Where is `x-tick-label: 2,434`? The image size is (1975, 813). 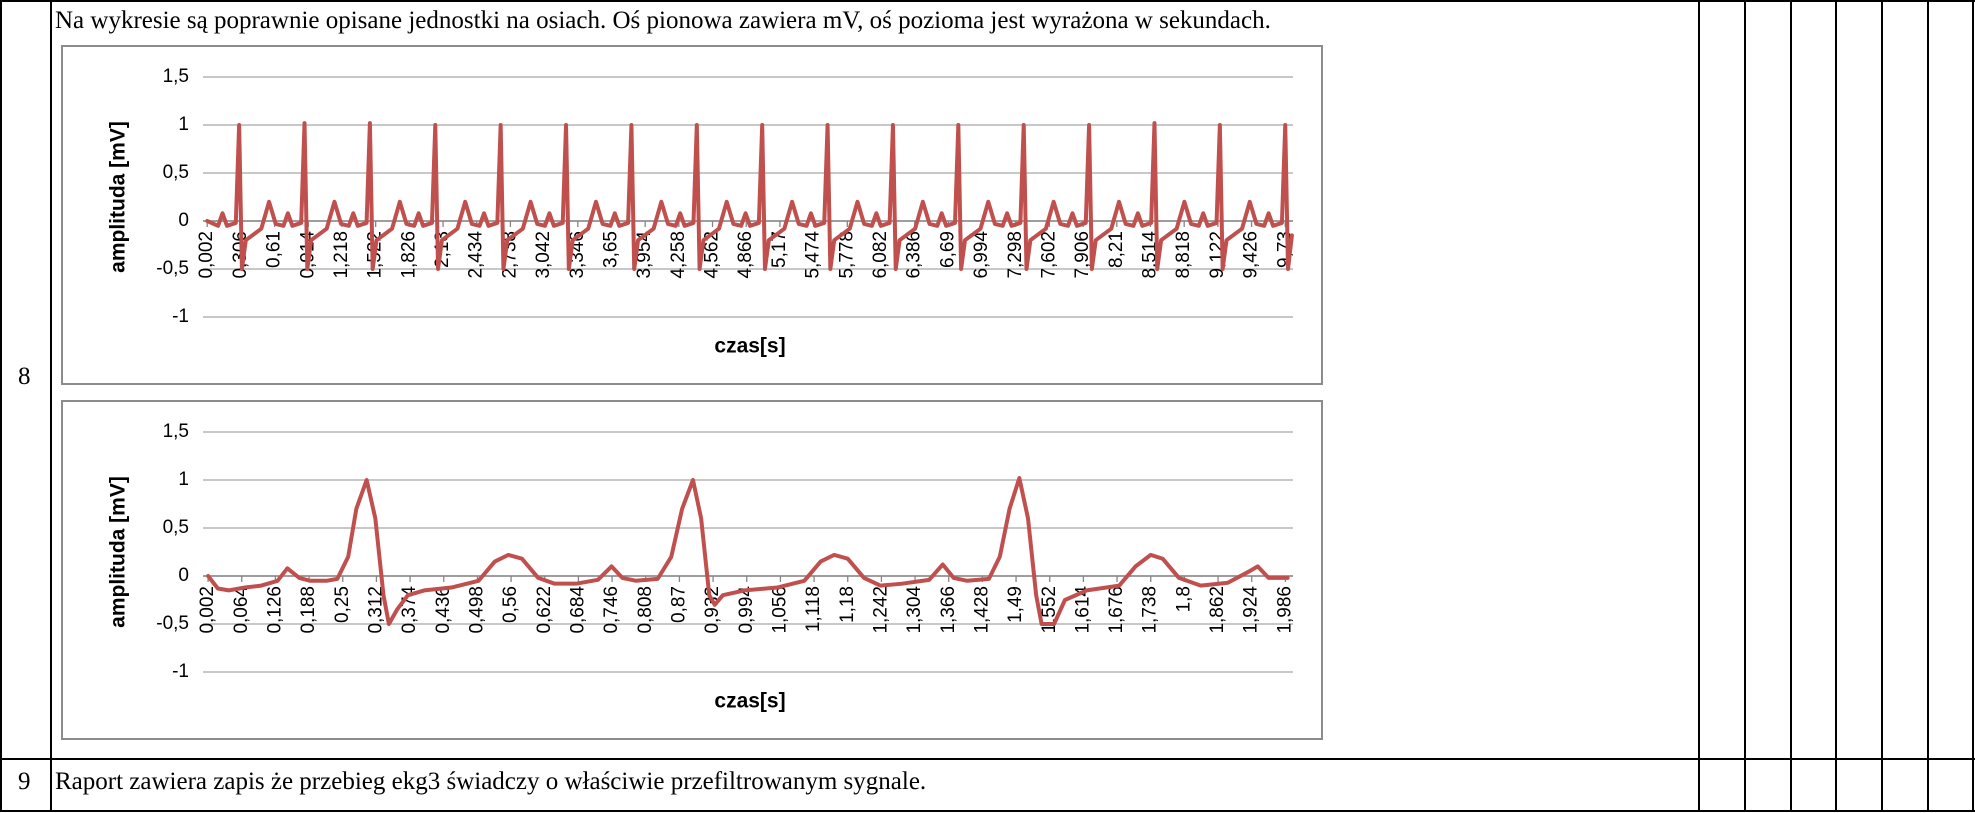
x-tick-label: 2,434 is located at coordinates (476, 255).